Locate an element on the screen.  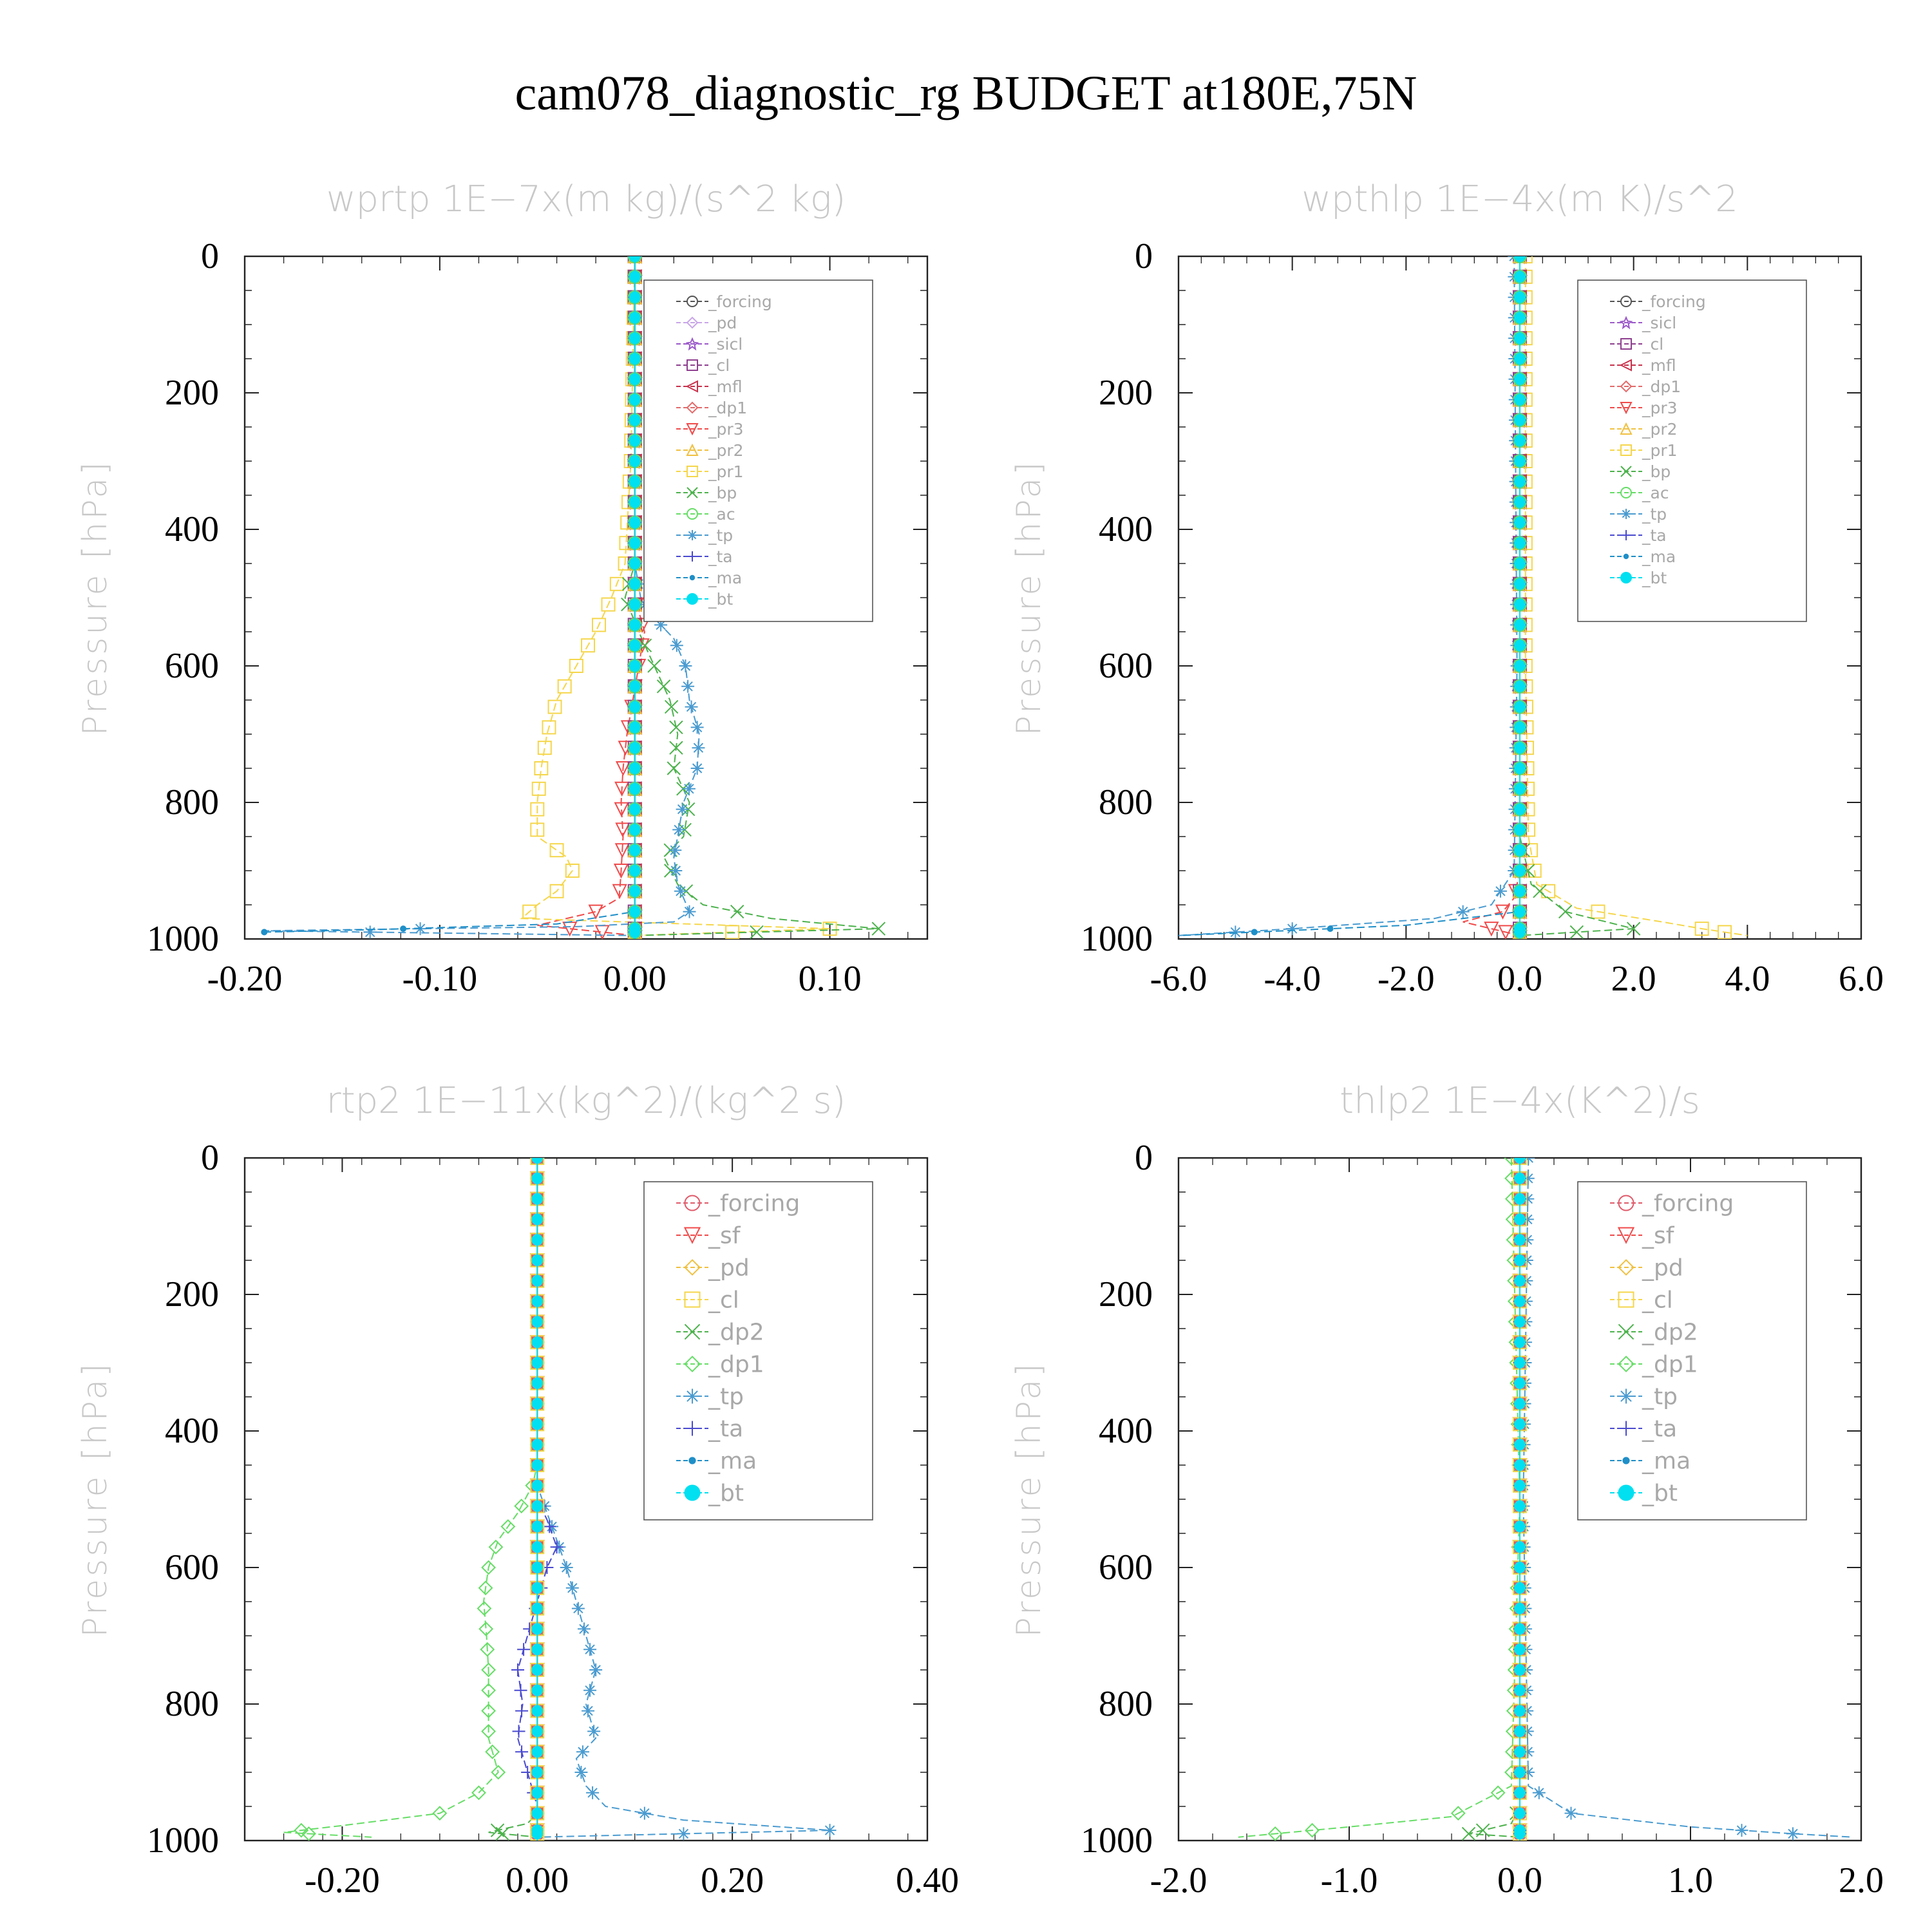
y-tick-label: 800 is located at coordinates (1126, 1704).